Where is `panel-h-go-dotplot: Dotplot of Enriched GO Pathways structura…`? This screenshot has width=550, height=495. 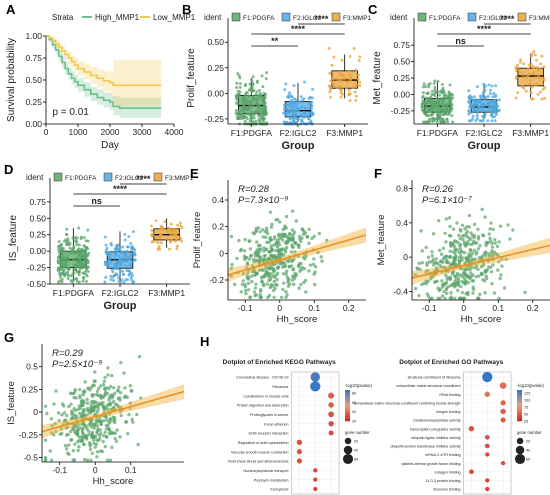
panel-h-go-dotplot: Dotplot of Enriched GO Pathways structura… is located at coordinates (449, 427).